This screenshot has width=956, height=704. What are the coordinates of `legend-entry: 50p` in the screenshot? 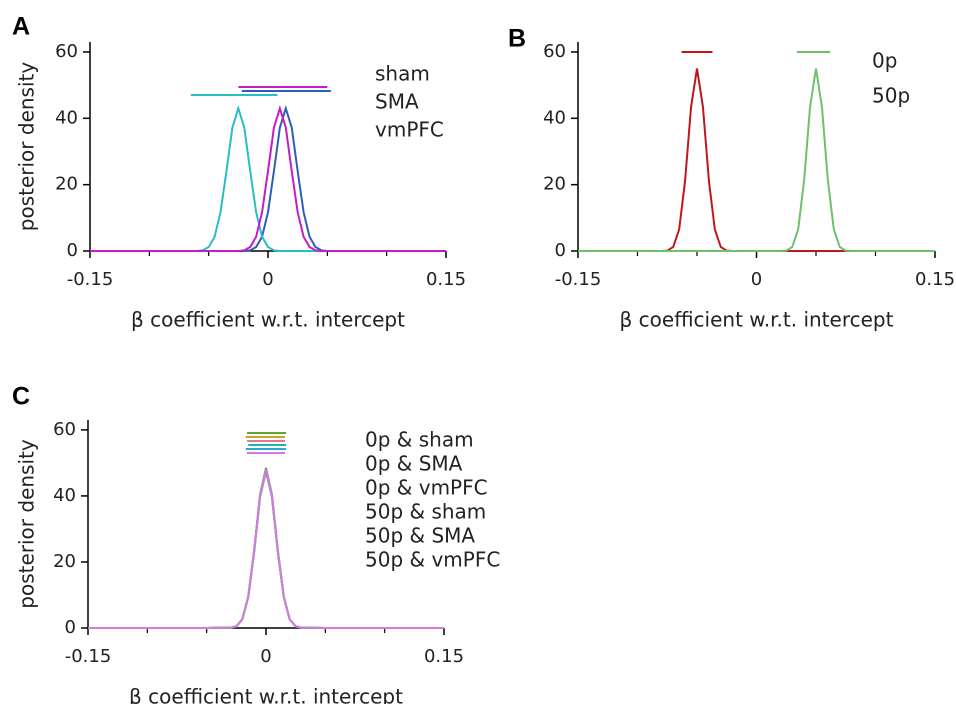 It's located at (891, 96).